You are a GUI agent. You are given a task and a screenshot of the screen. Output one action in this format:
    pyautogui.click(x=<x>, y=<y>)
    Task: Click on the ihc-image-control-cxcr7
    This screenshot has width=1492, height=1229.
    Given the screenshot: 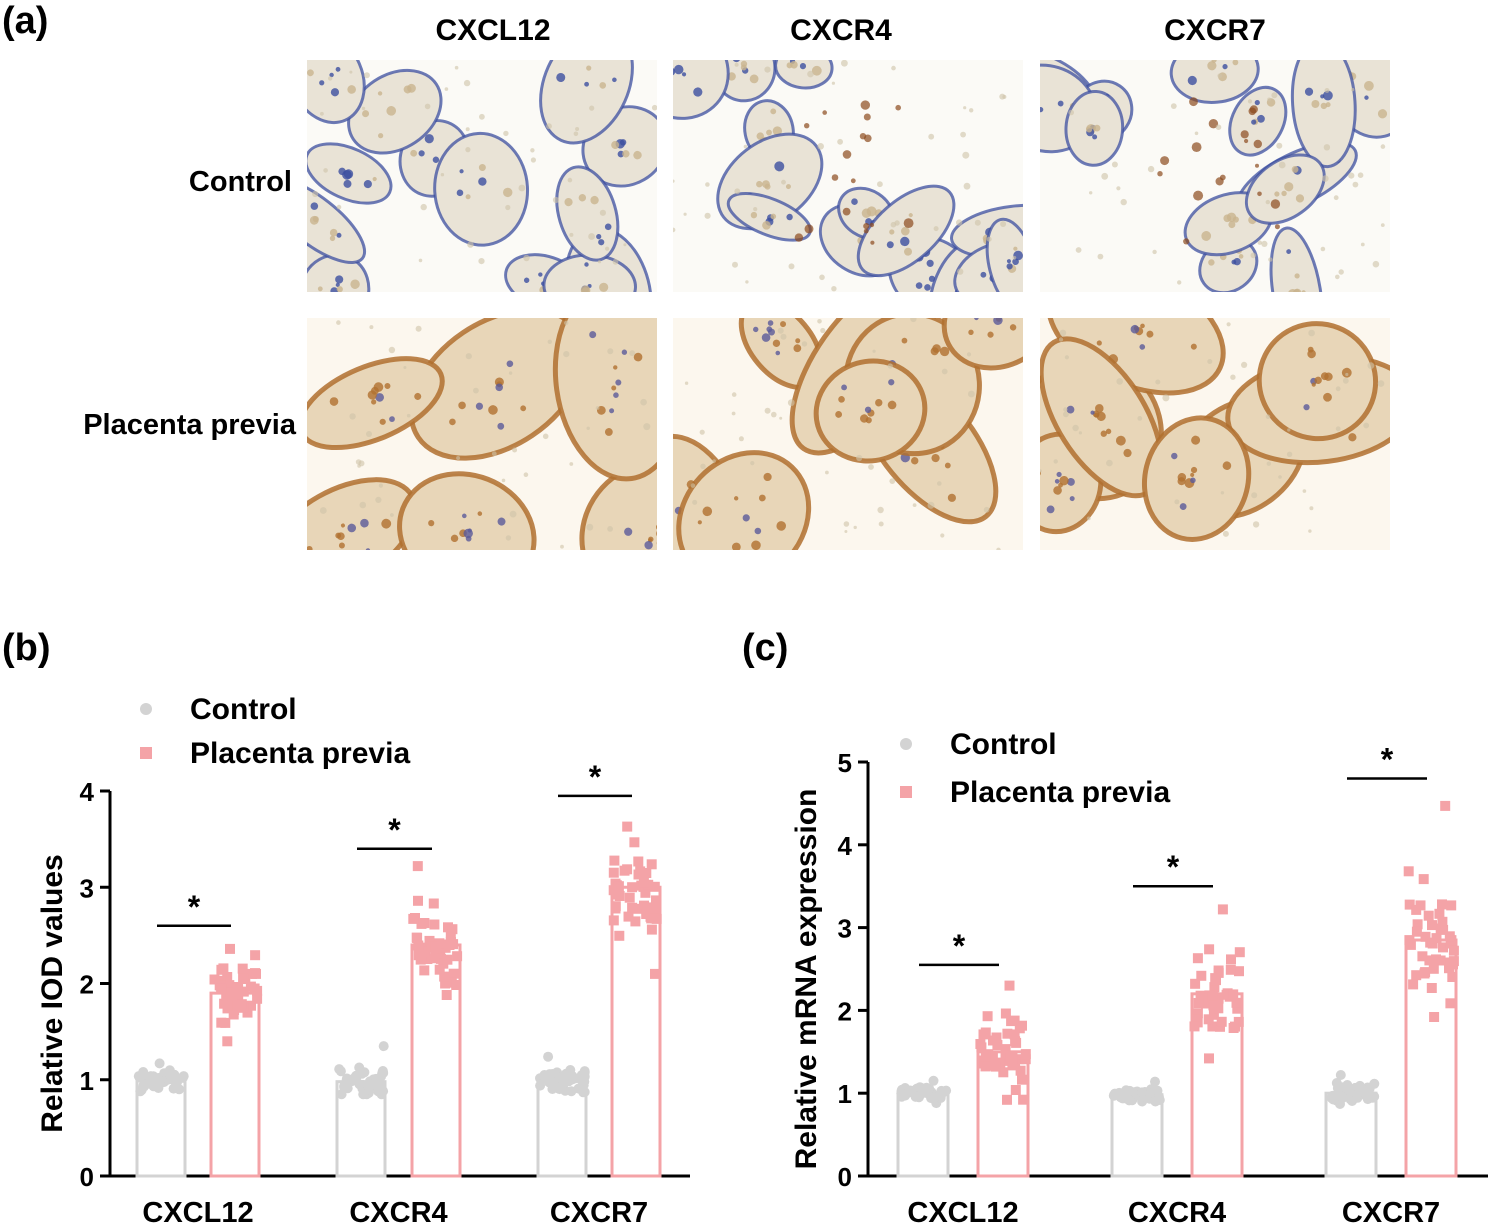 What is the action you would take?
    pyautogui.click(x=1215, y=176)
    